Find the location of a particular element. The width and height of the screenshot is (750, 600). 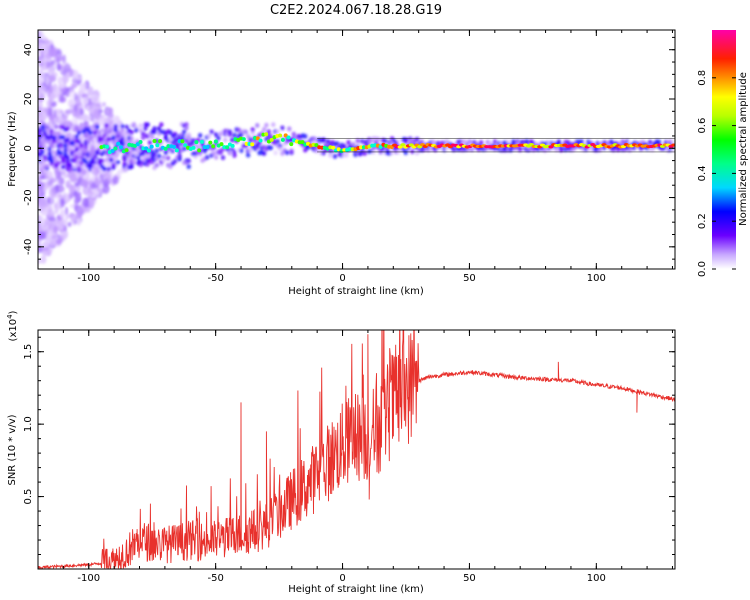

colorbar-tick-label: 0.4 is located at coordinates (702, 173).